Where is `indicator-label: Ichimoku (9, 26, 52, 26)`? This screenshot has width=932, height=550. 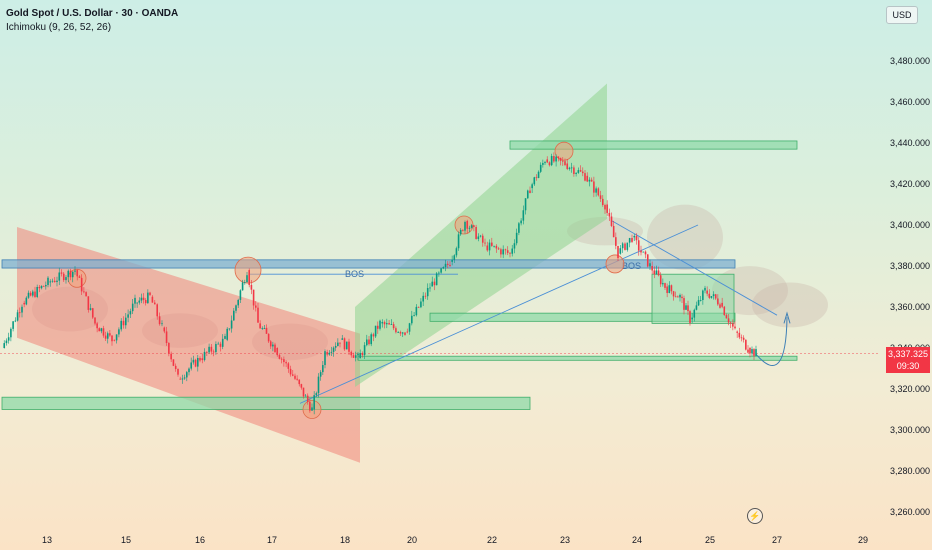
indicator-label: Ichimoku (9, 26, 52, 26) is located at coordinates (59, 27).